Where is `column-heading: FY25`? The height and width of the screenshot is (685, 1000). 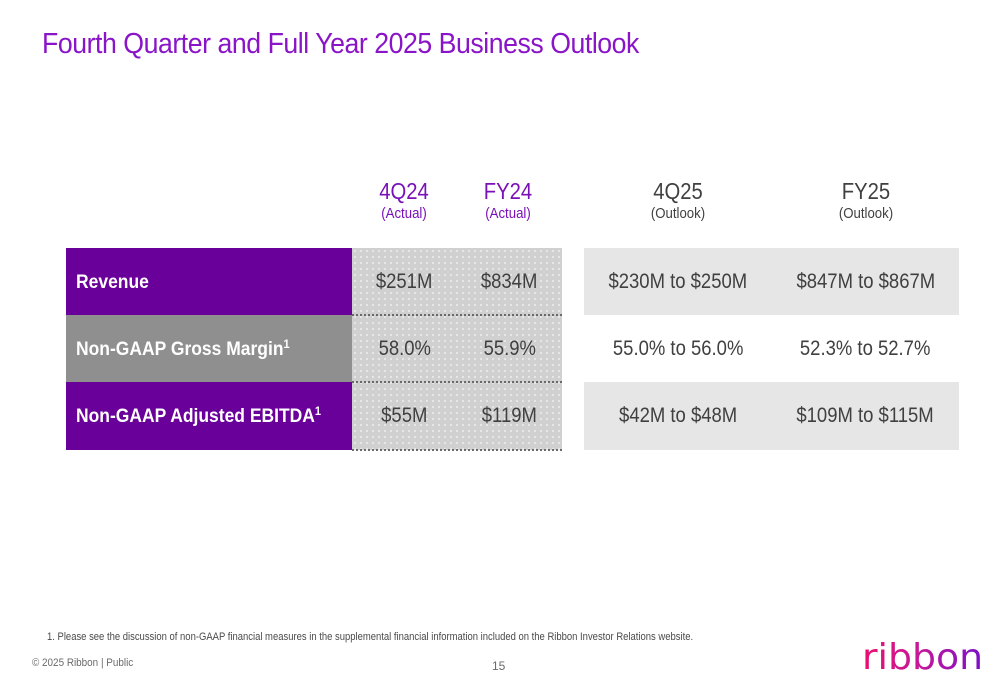
column-heading: FY25 is located at coordinates (866, 191).